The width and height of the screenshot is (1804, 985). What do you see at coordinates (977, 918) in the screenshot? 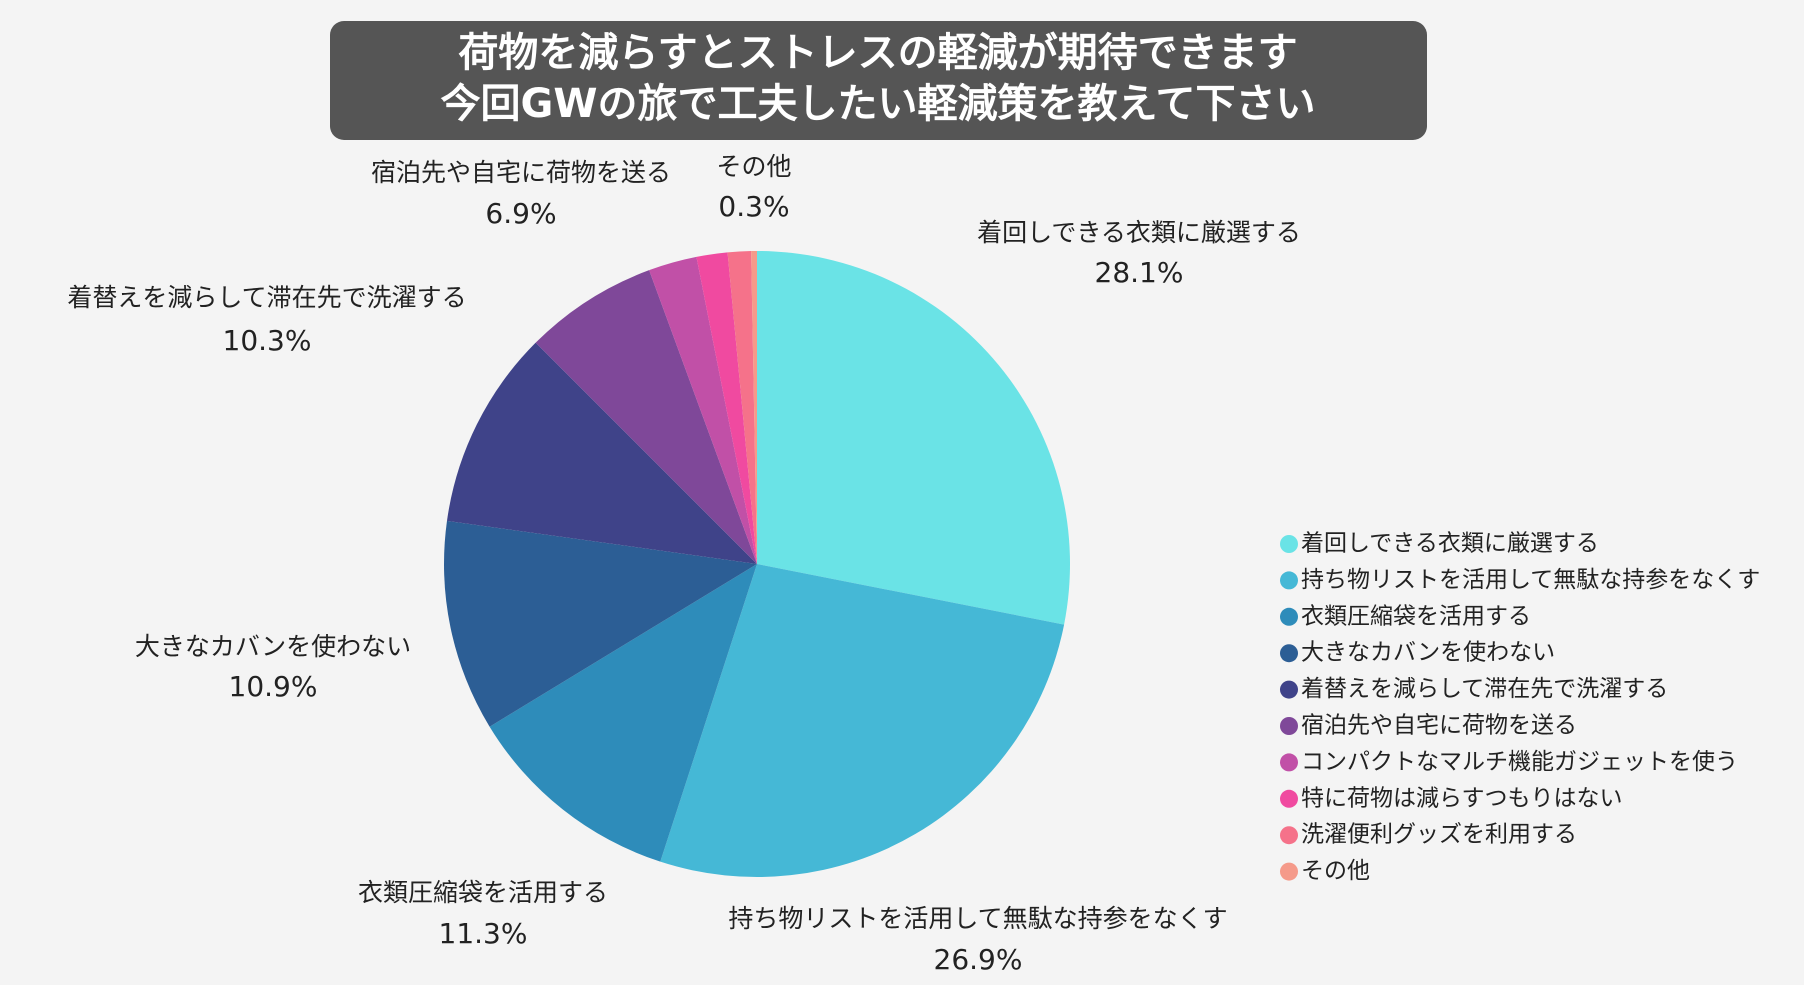
I see `slice-label: 持ち物リストを活用して無駄な持参をなくす` at bounding box center [977, 918].